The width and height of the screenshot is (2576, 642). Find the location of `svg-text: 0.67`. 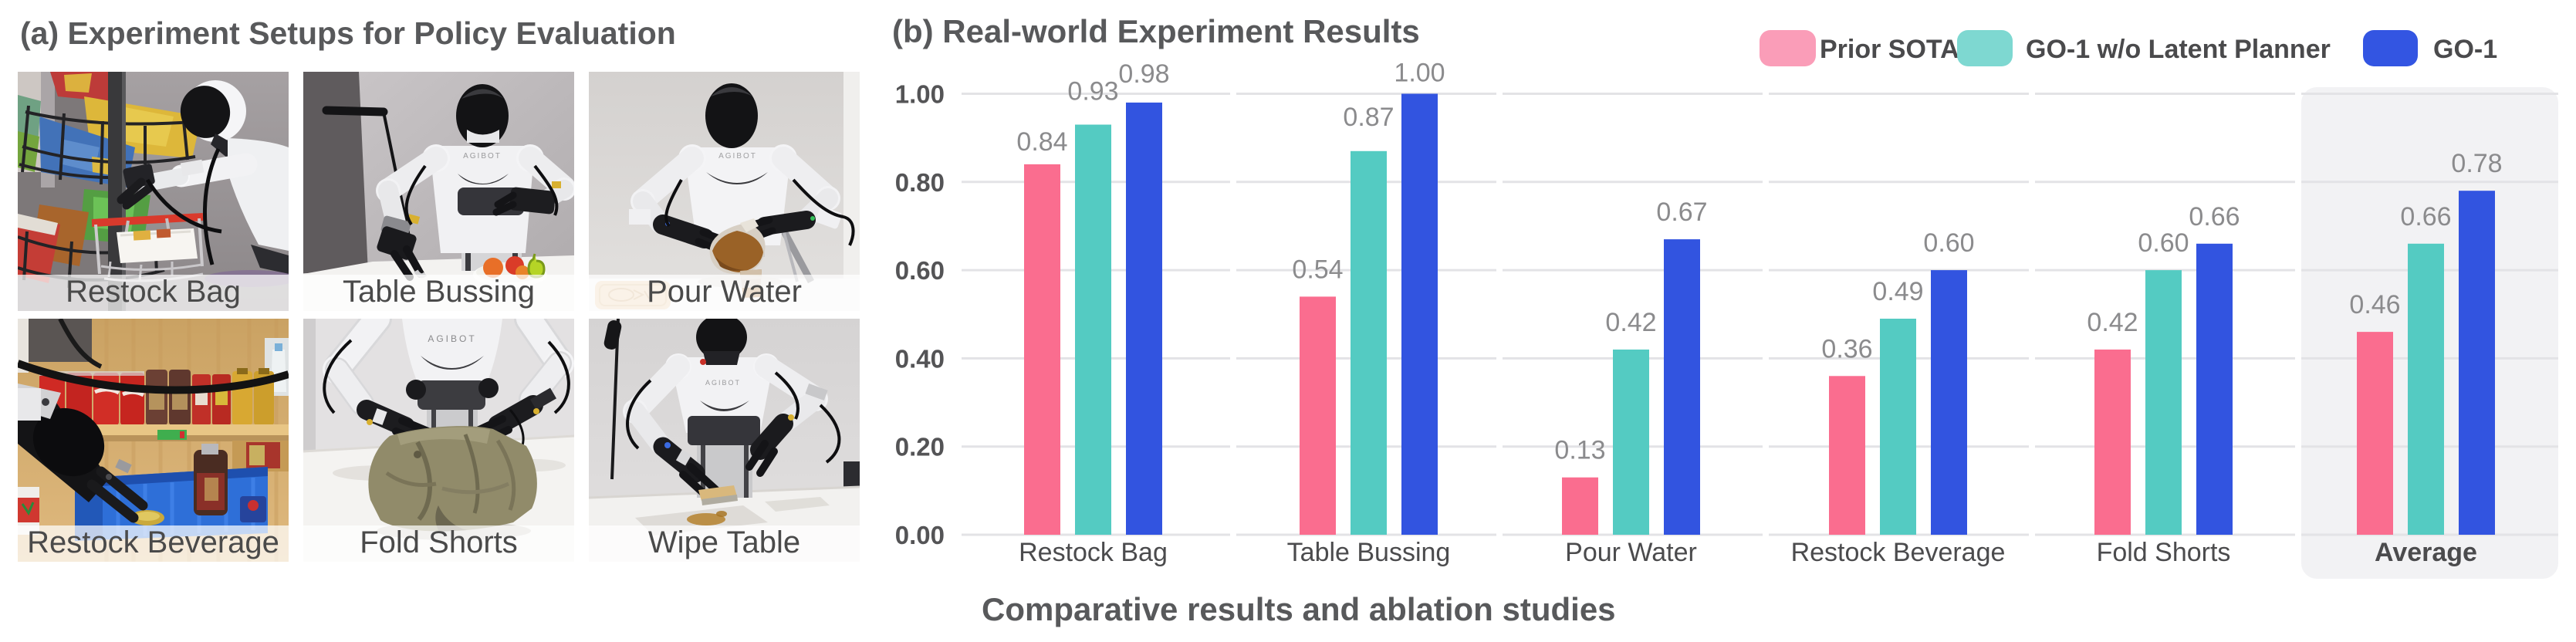

svg-text: 0.67 is located at coordinates (1681, 212).